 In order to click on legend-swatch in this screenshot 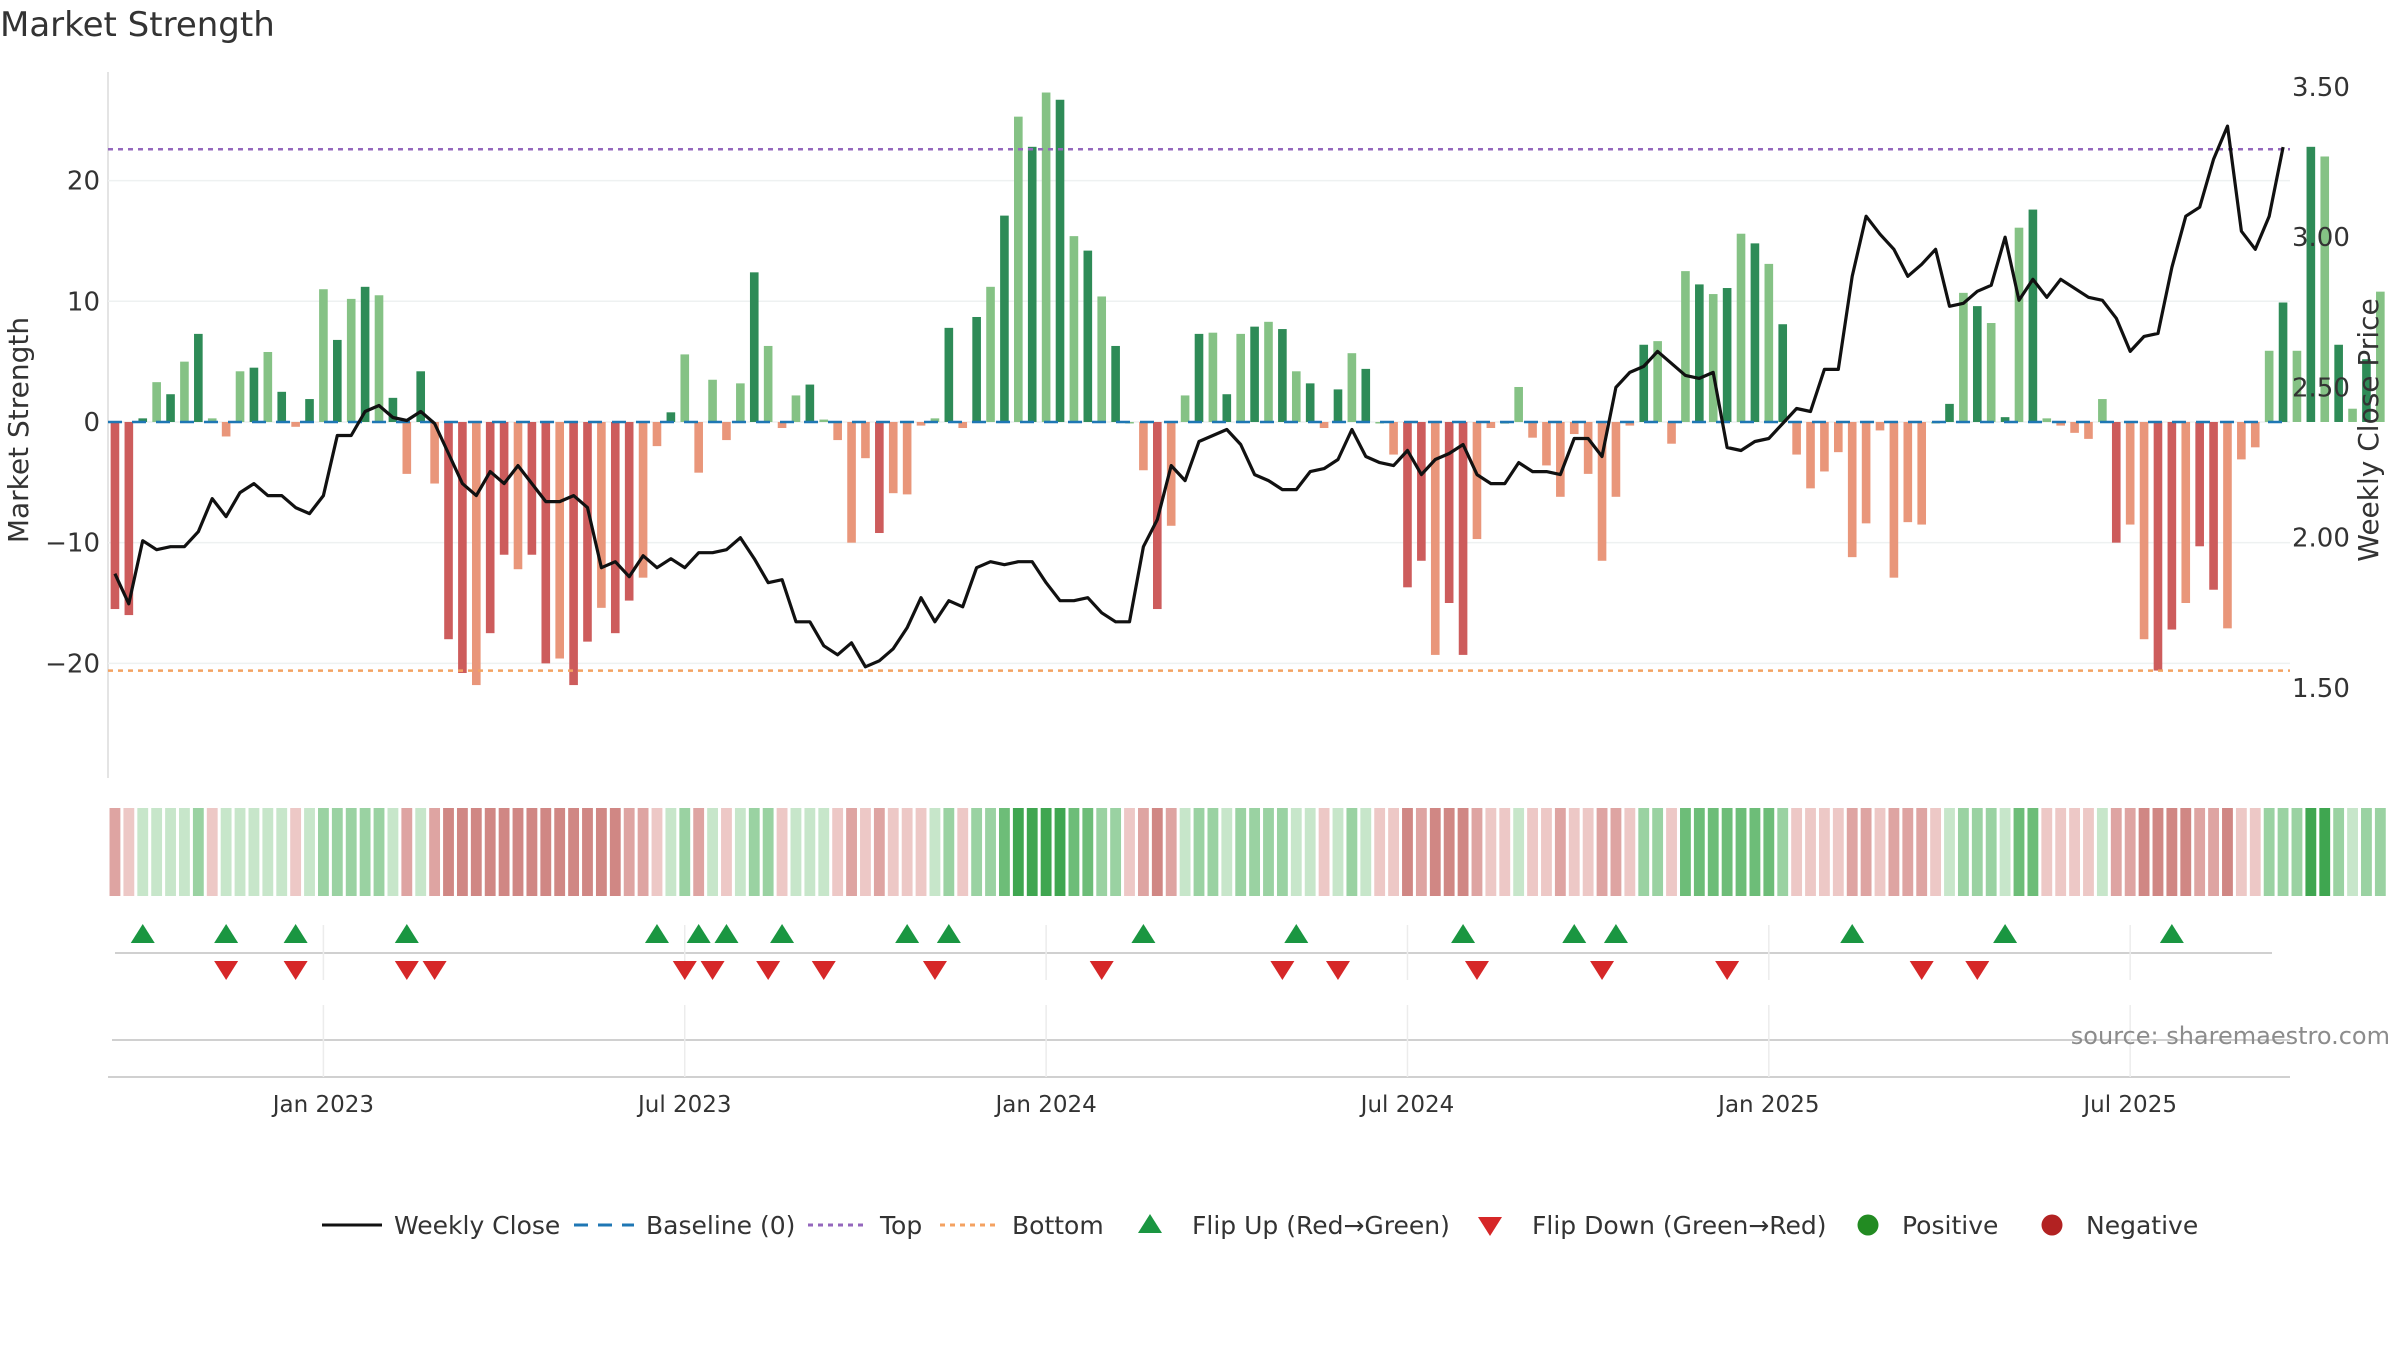, I will do `click(1150, 1223)`.